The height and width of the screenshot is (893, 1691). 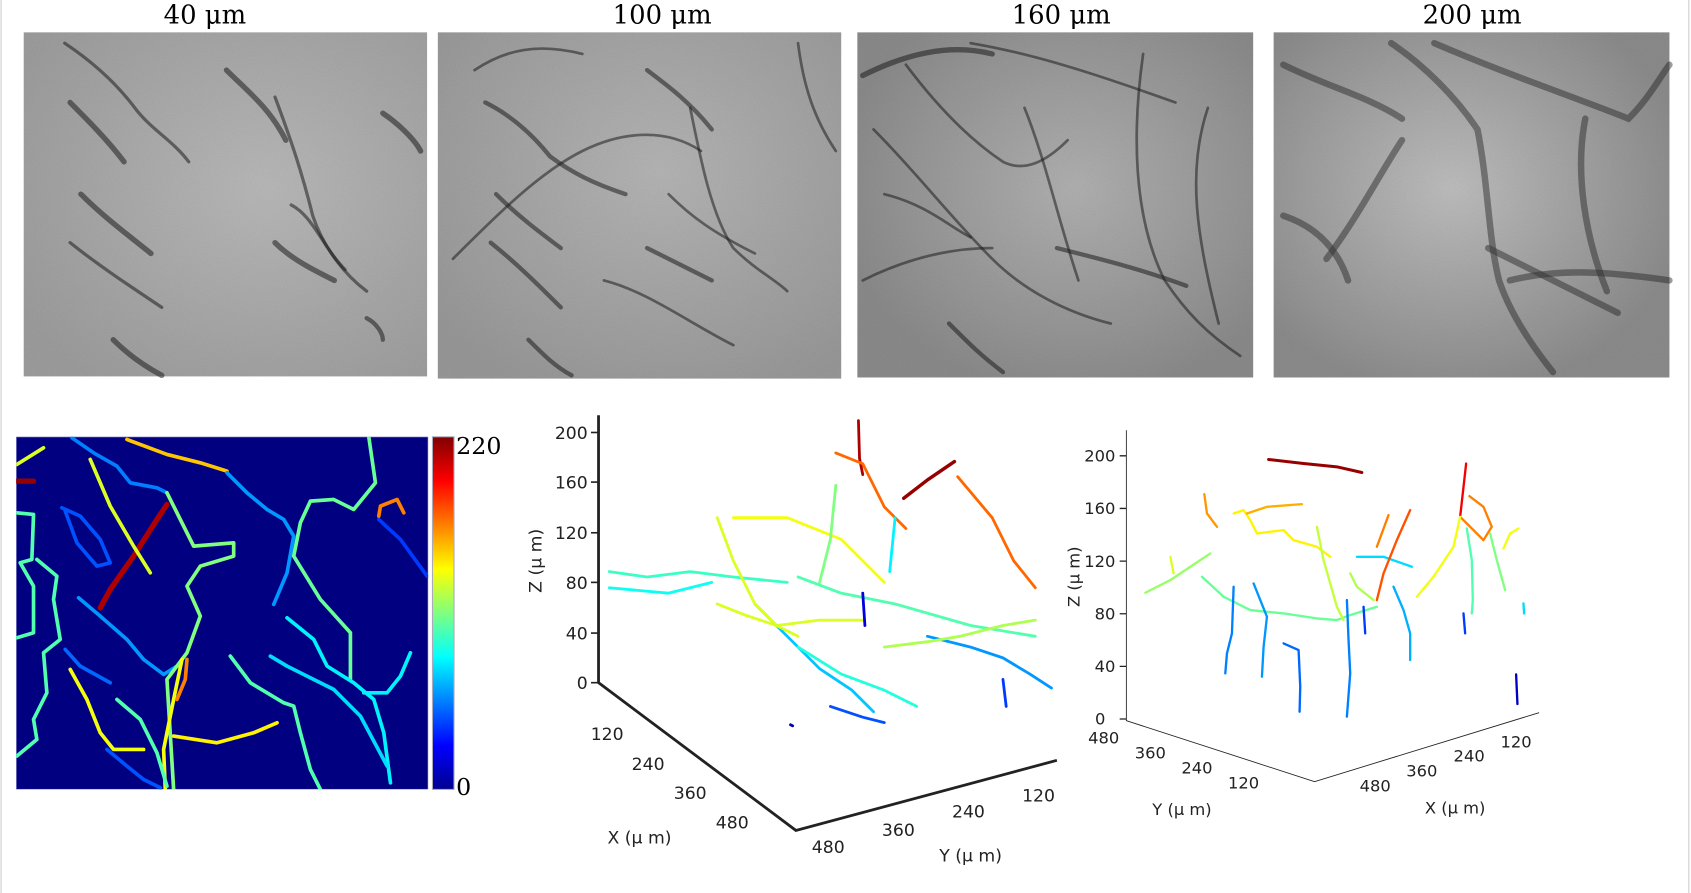 I want to click on z-axis-ticks, so click(x=594, y=557).